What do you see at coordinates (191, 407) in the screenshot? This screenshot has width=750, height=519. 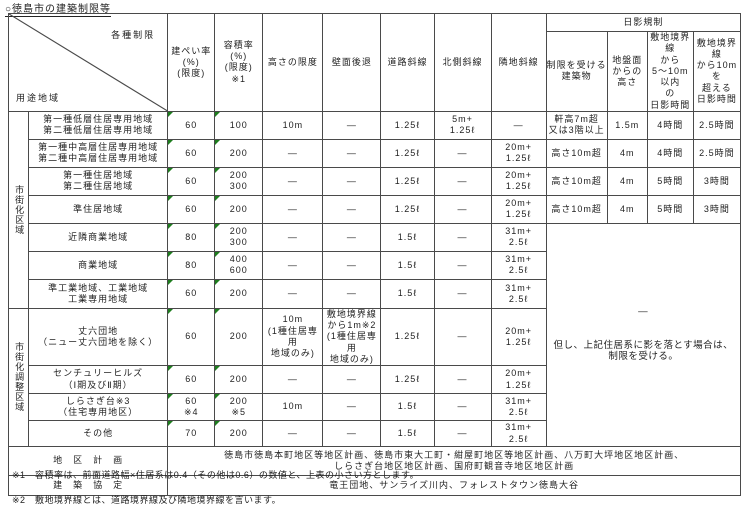 I see `cell-coverage: 60 ※4` at bounding box center [191, 407].